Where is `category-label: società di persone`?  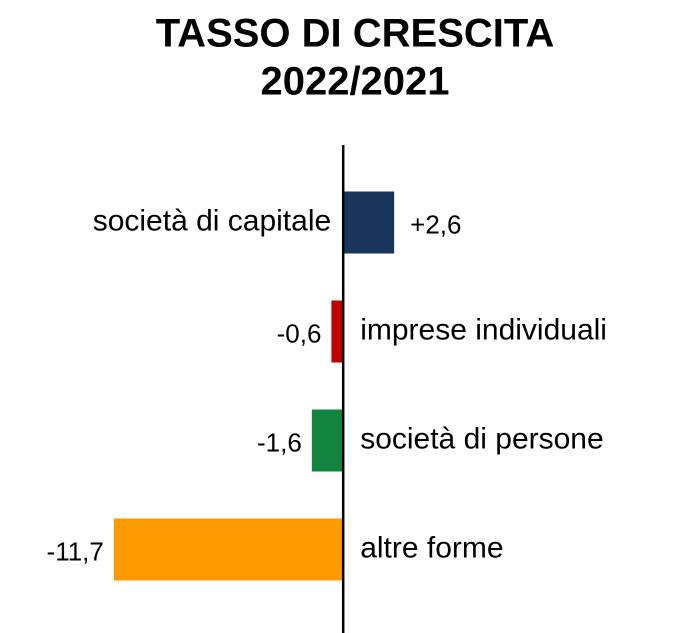
category-label: società di persone is located at coordinates (482, 438).